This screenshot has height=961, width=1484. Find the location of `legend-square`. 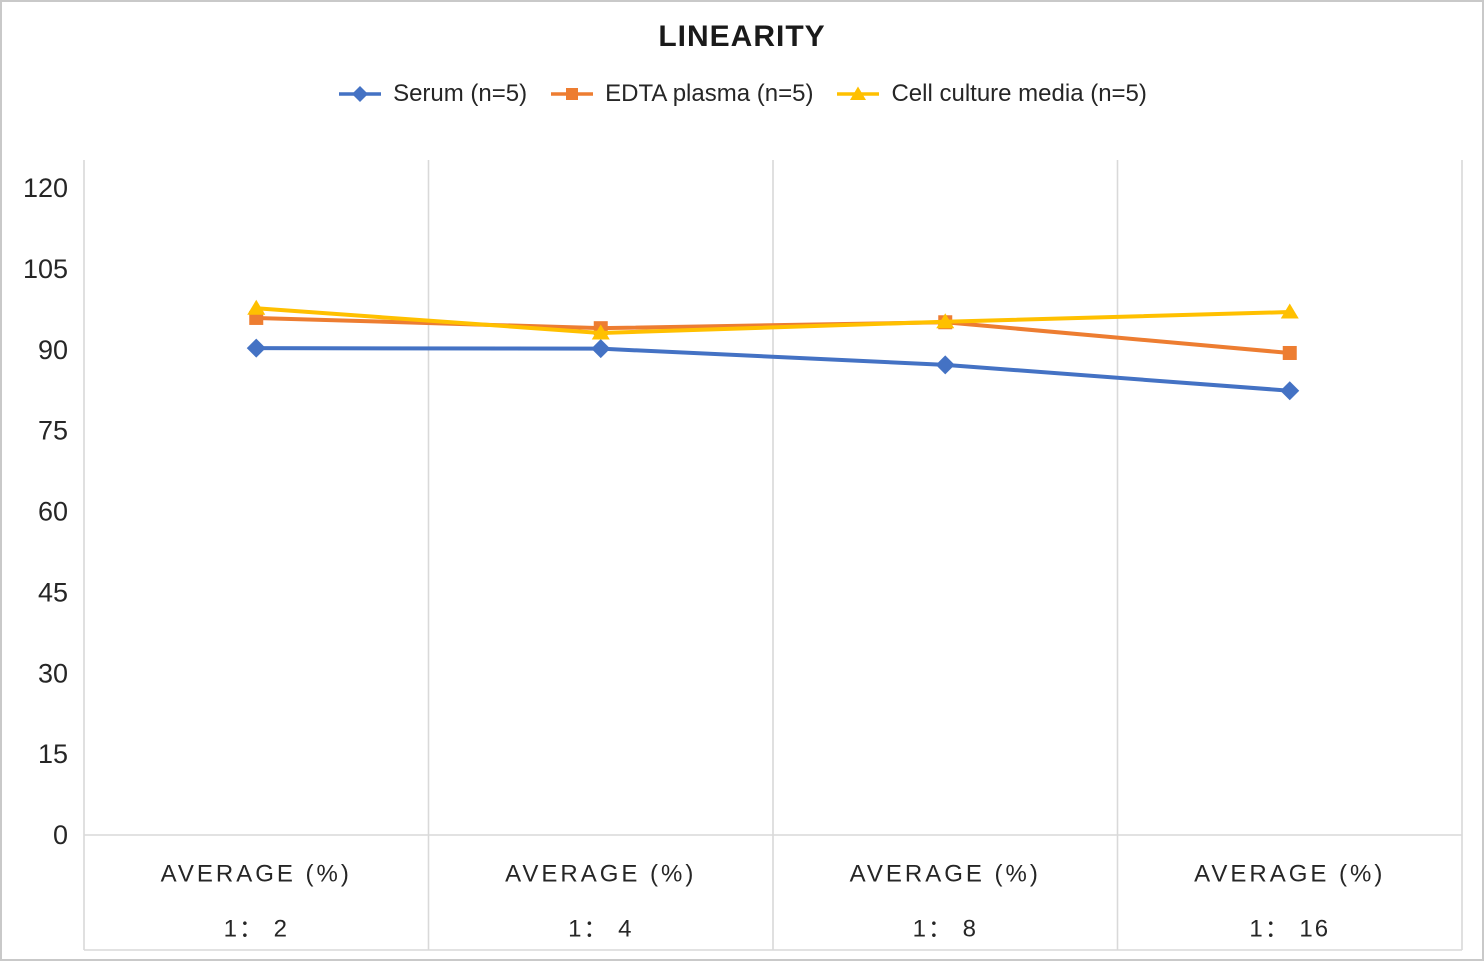

legend-square is located at coordinates (572, 94).